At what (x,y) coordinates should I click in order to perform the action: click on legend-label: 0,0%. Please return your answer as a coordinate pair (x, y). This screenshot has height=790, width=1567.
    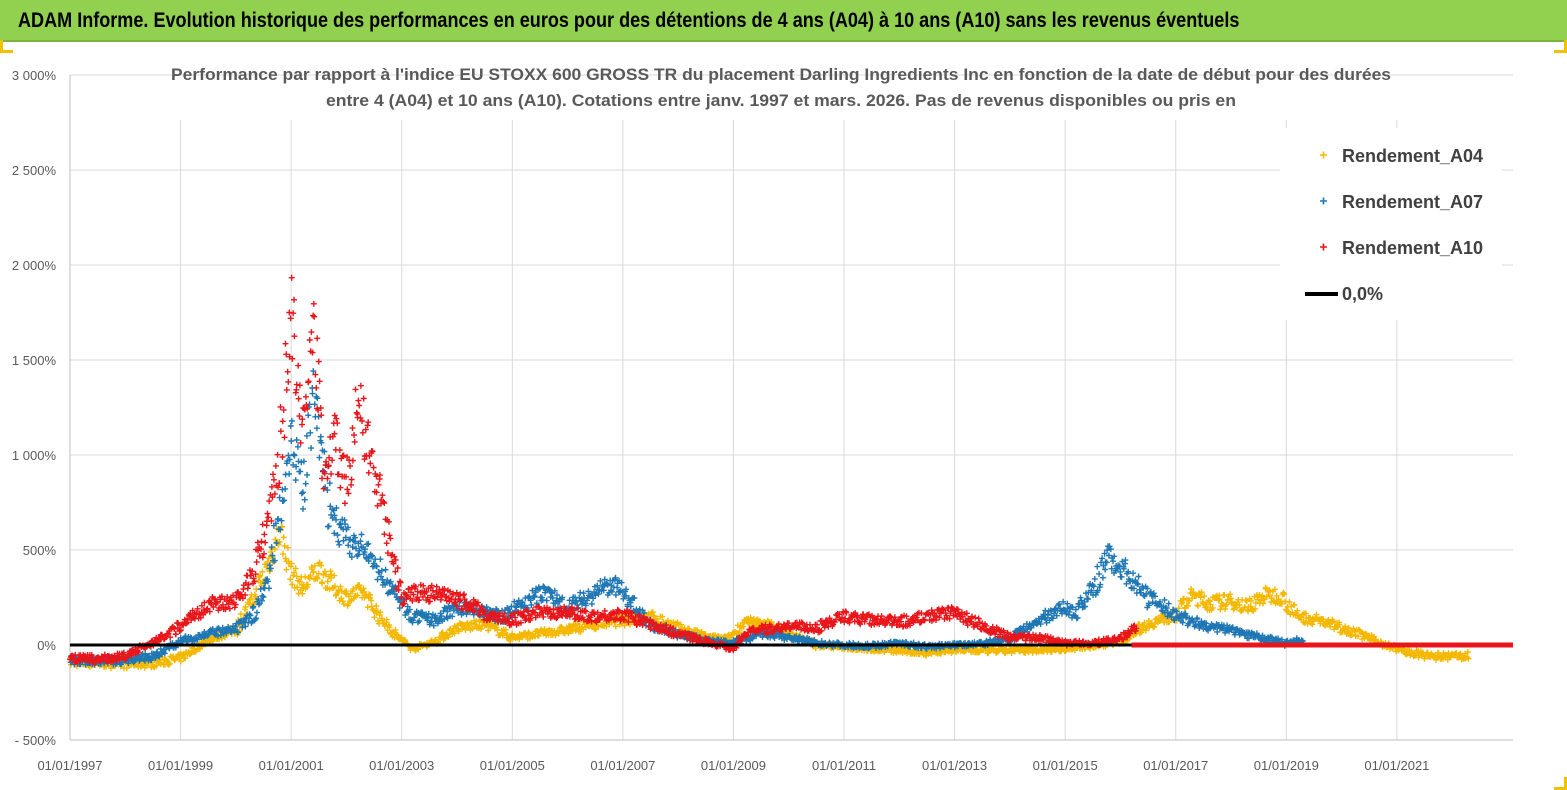
    Looking at the image, I should click on (1362, 294).